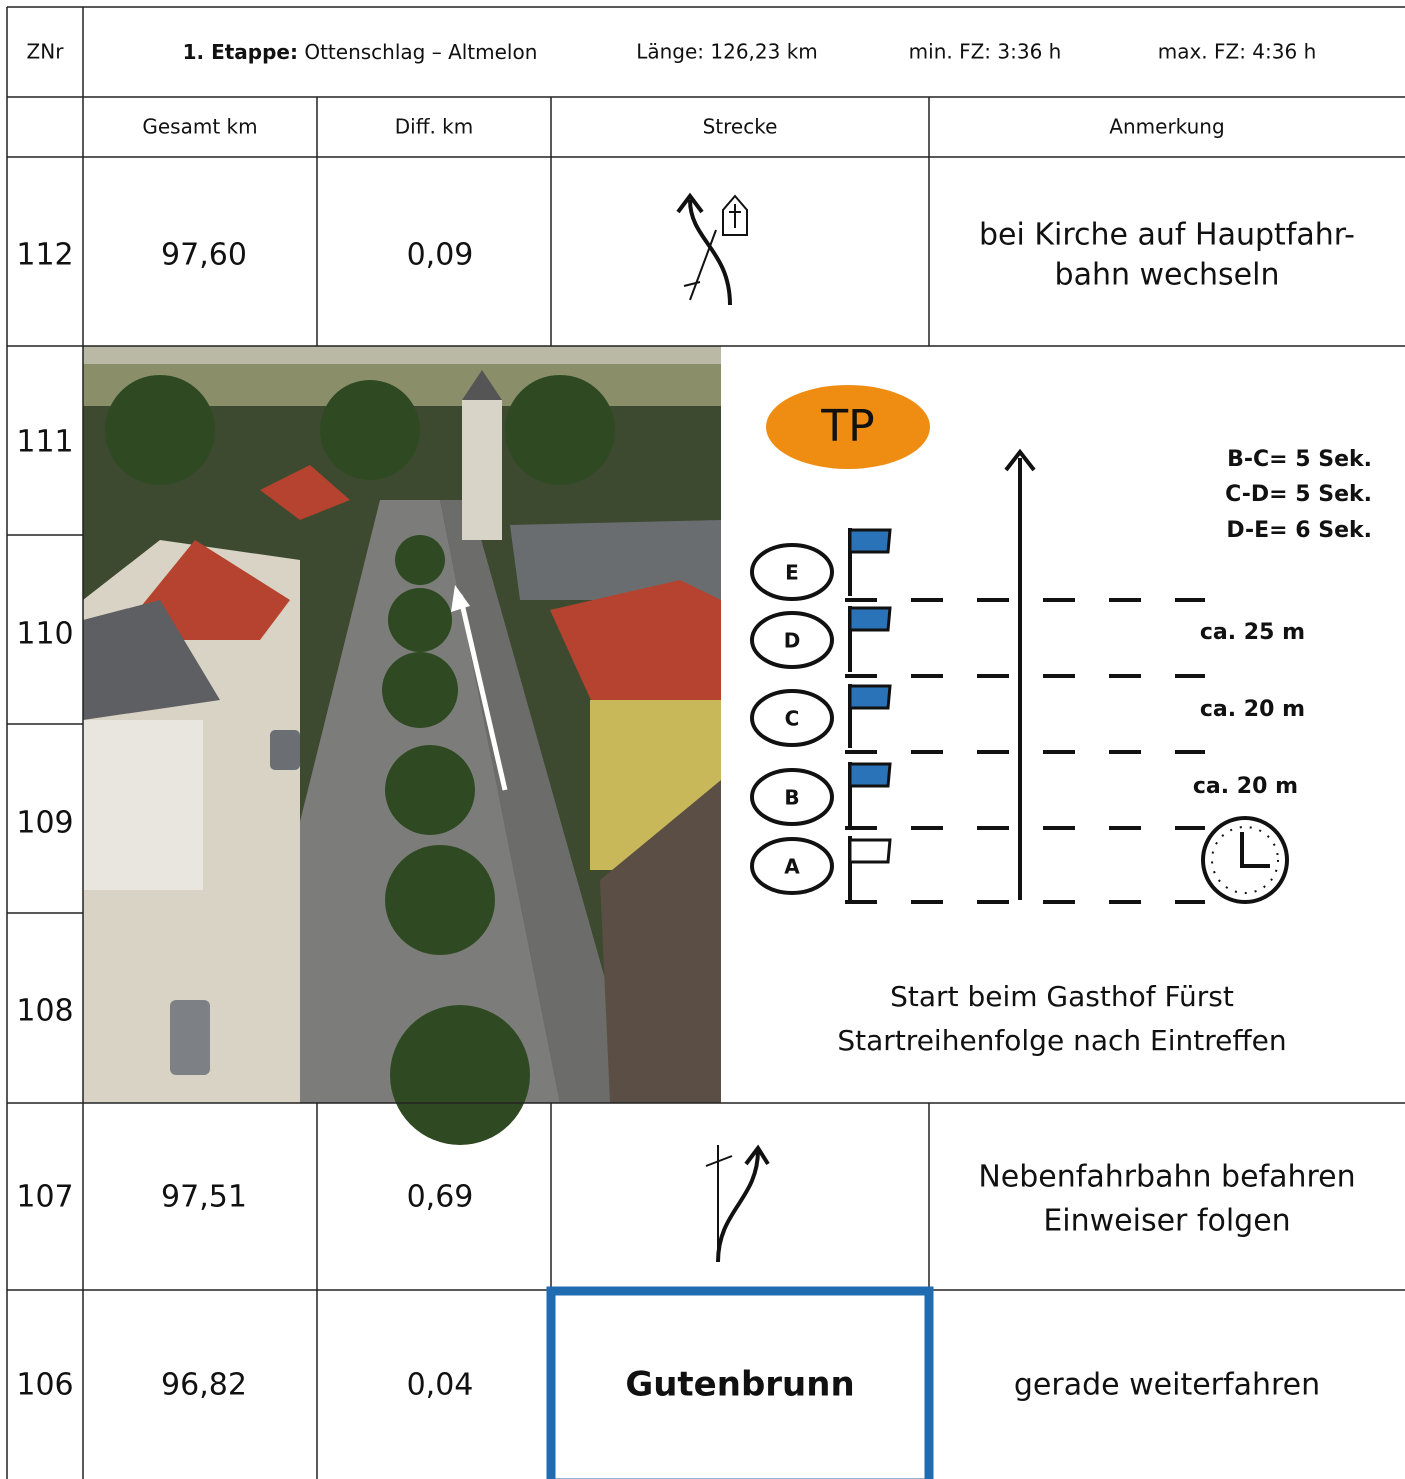 This screenshot has width=1405, height=1479. Describe the element at coordinates (1237, 52) in the screenshot. I see `max-time: max. FZ: 4:36 h` at that location.